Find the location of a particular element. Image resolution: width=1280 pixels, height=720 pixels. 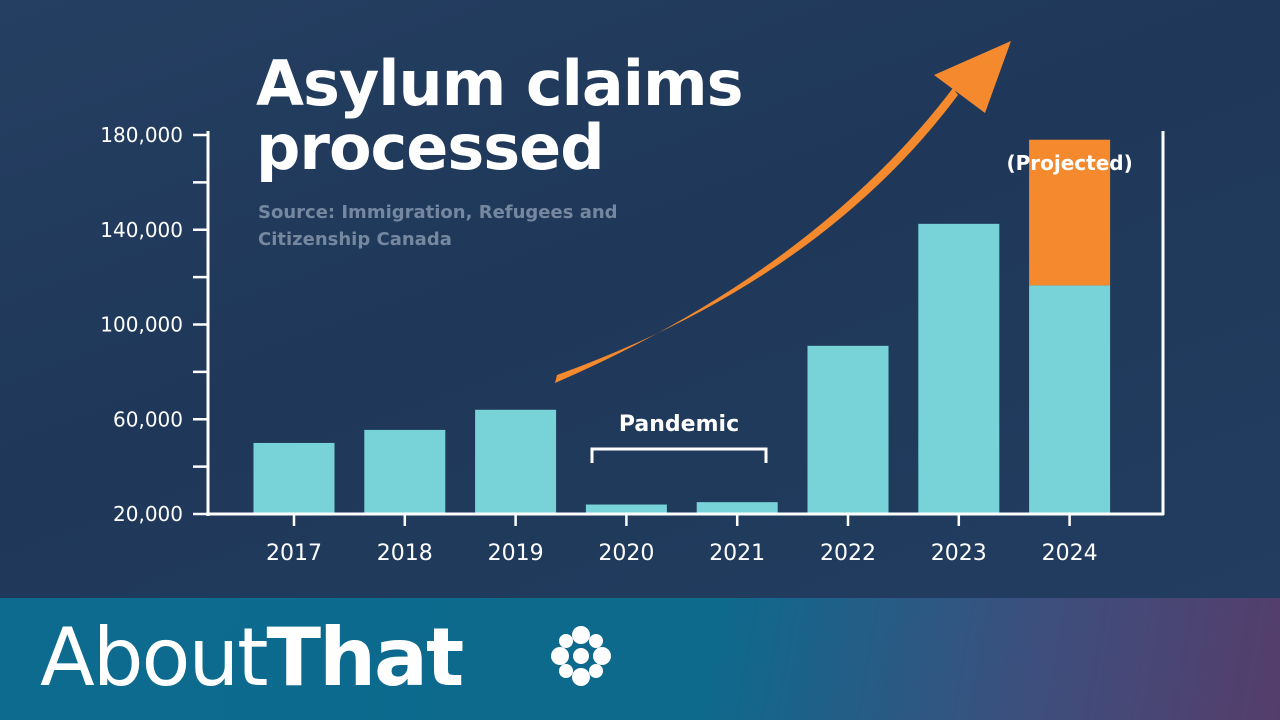

bar-2024 is located at coordinates (1070, 399).